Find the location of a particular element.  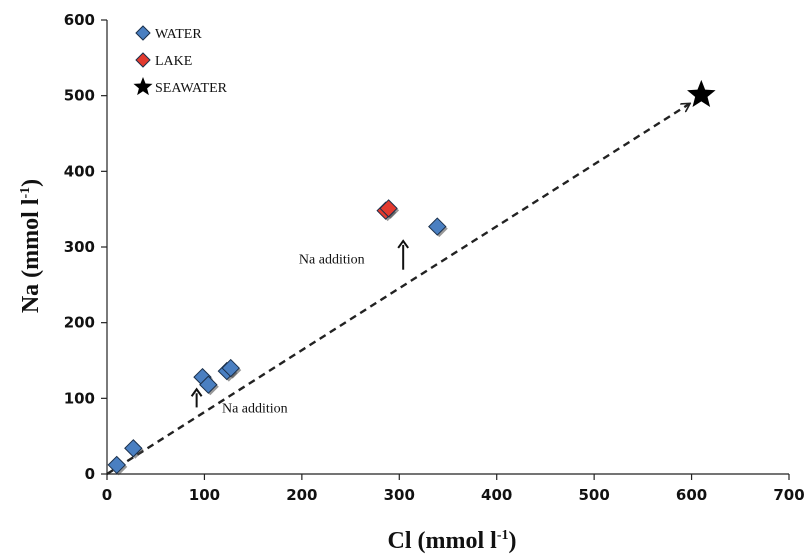

x-axis-title: Cl (mmol l-1) is located at coordinates (452, 541).